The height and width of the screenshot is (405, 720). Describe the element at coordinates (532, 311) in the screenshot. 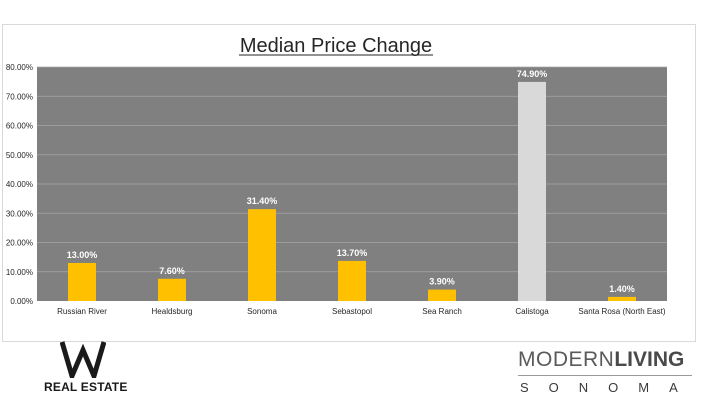

I see `x-tick-label: Calistoga` at that location.